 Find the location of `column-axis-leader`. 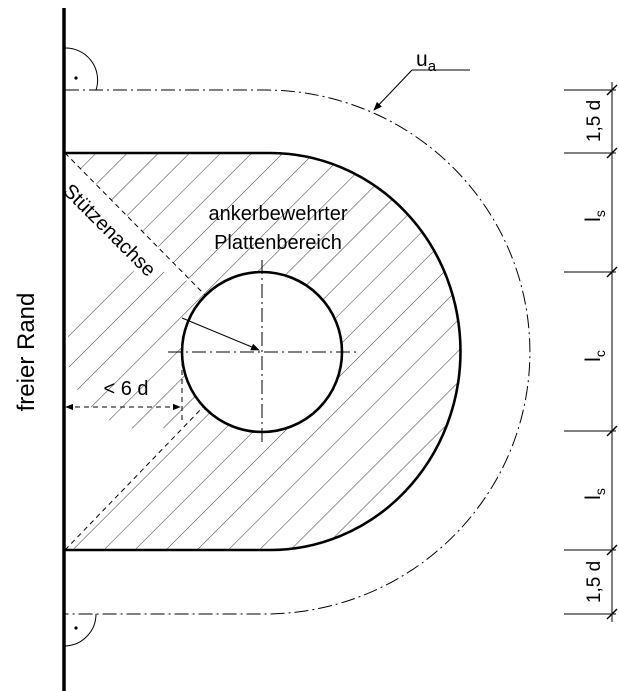

column-axis-leader is located at coordinates (220, 334).